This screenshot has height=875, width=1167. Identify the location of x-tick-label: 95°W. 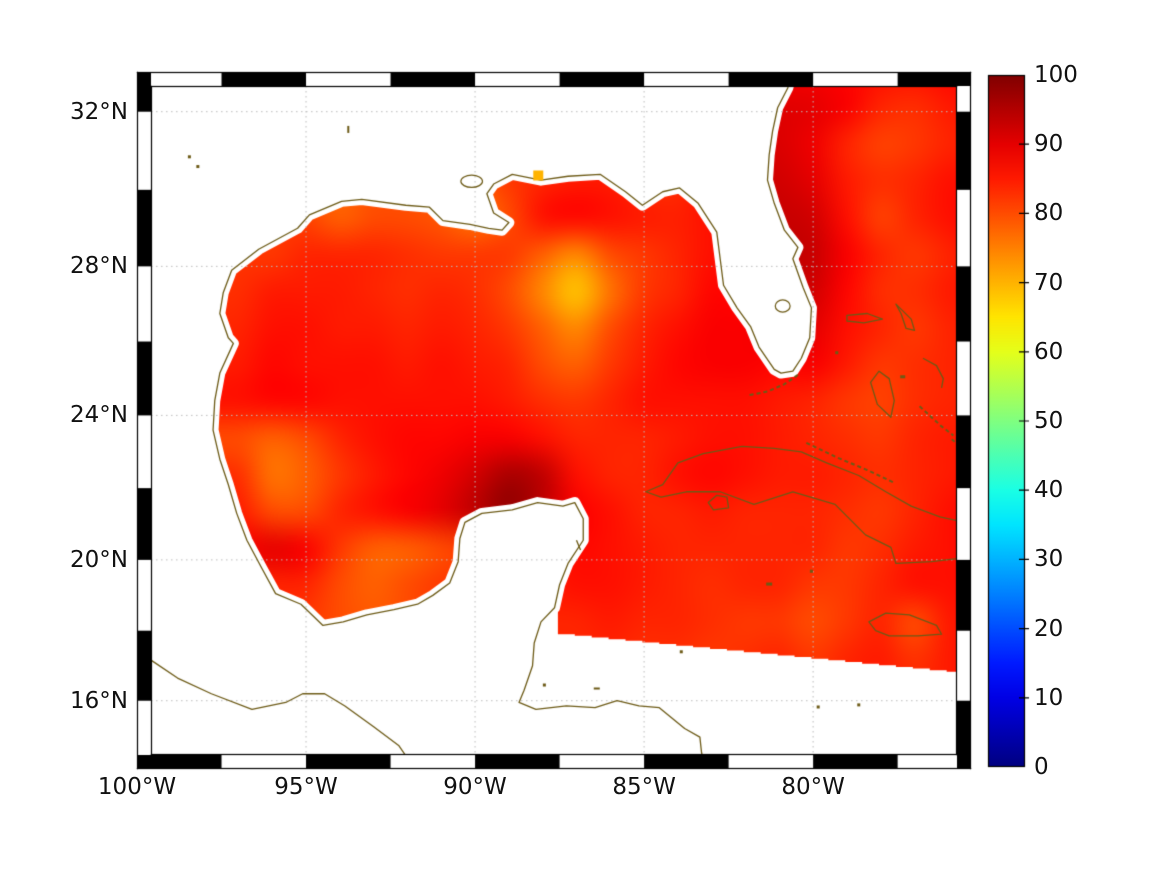
(306, 787).